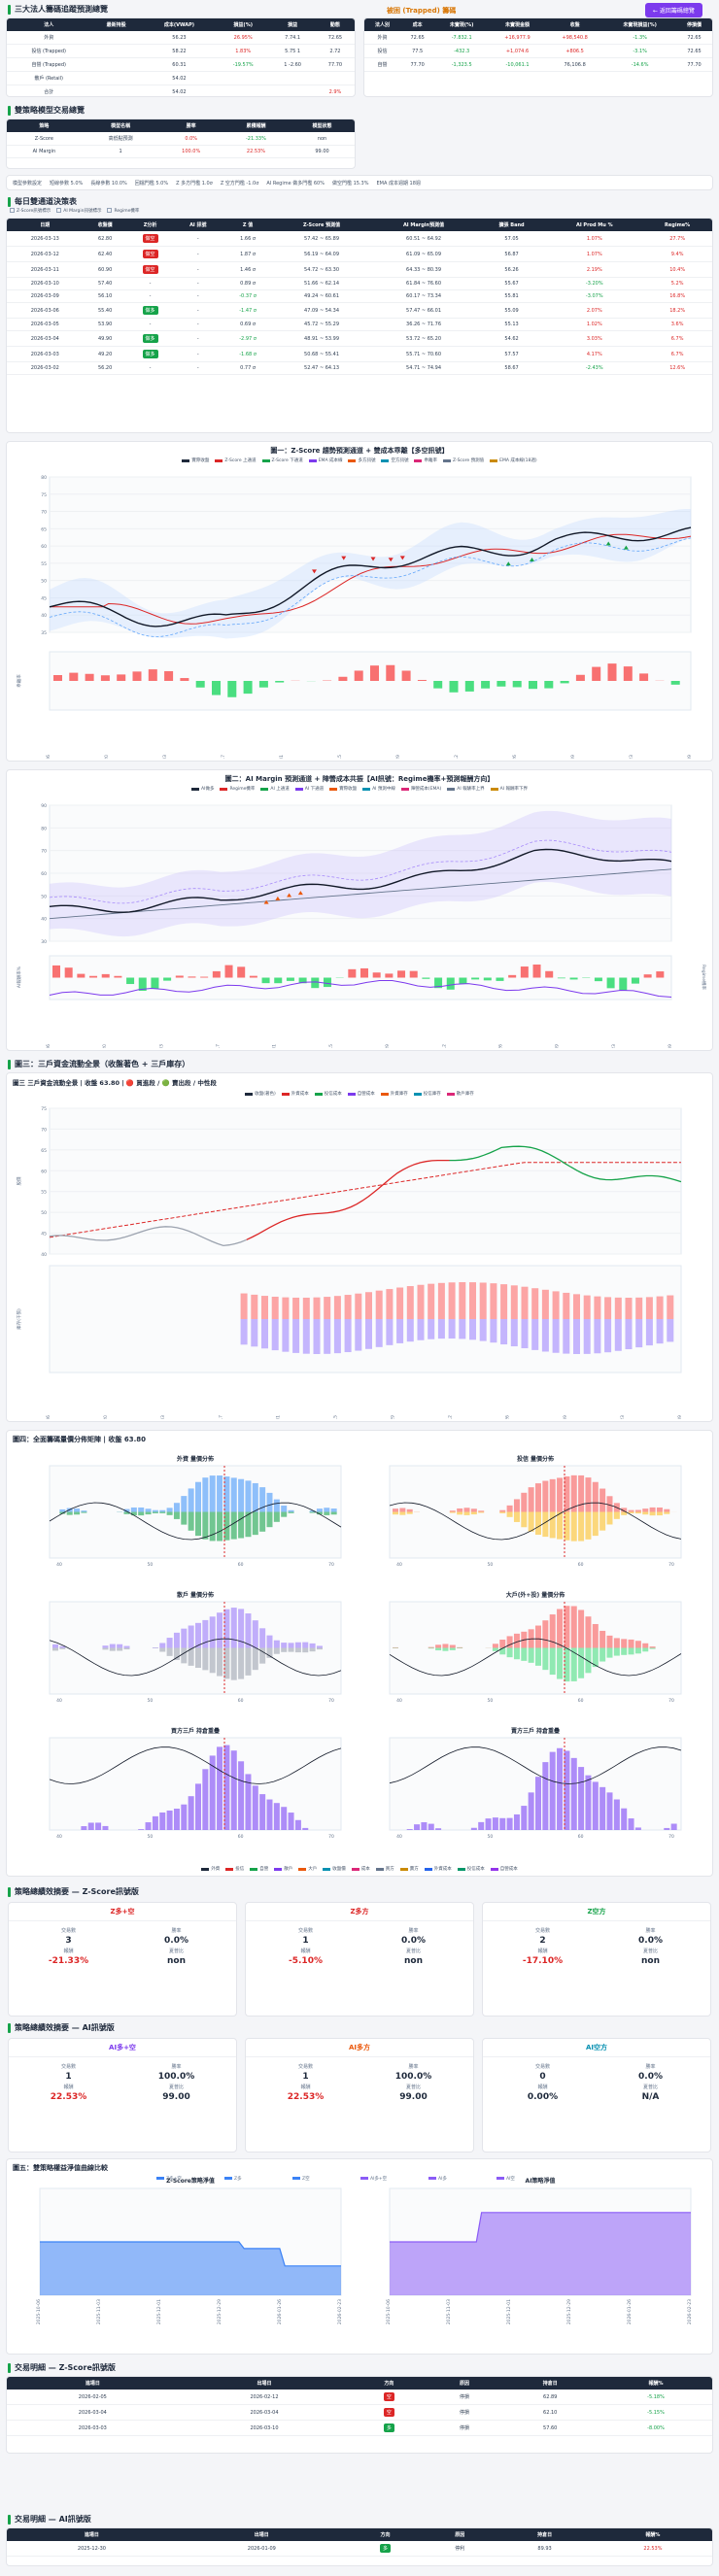 Image resolution: width=719 pixels, height=2576 pixels. Describe the element at coordinates (430, 460) in the screenshot. I see `legend-label: 乖離率` at that location.